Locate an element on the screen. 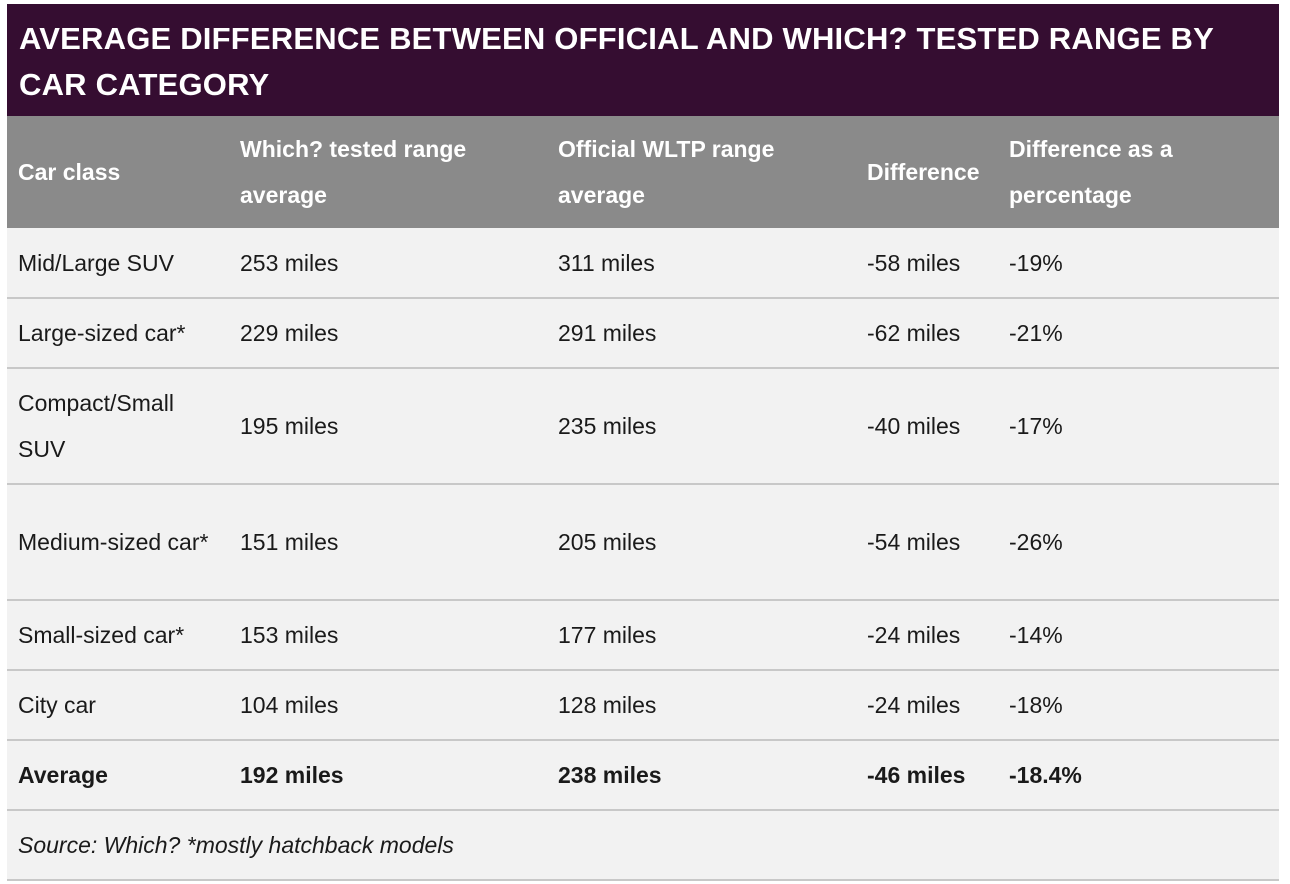  cell-percentage: -26% is located at coordinates (1138, 542).